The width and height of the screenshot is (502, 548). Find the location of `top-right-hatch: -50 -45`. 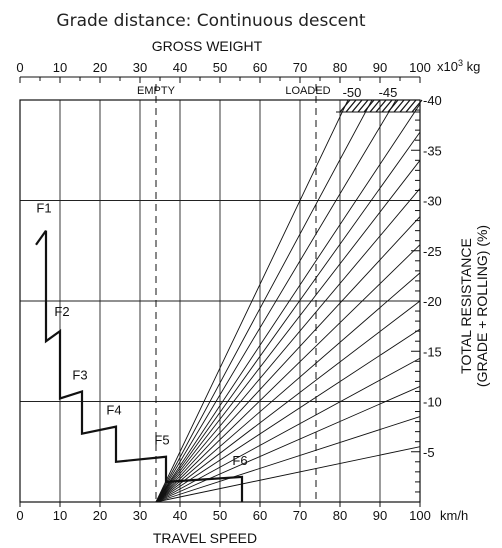

top-right-hatch: -50 -45 is located at coordinates (379, 99).